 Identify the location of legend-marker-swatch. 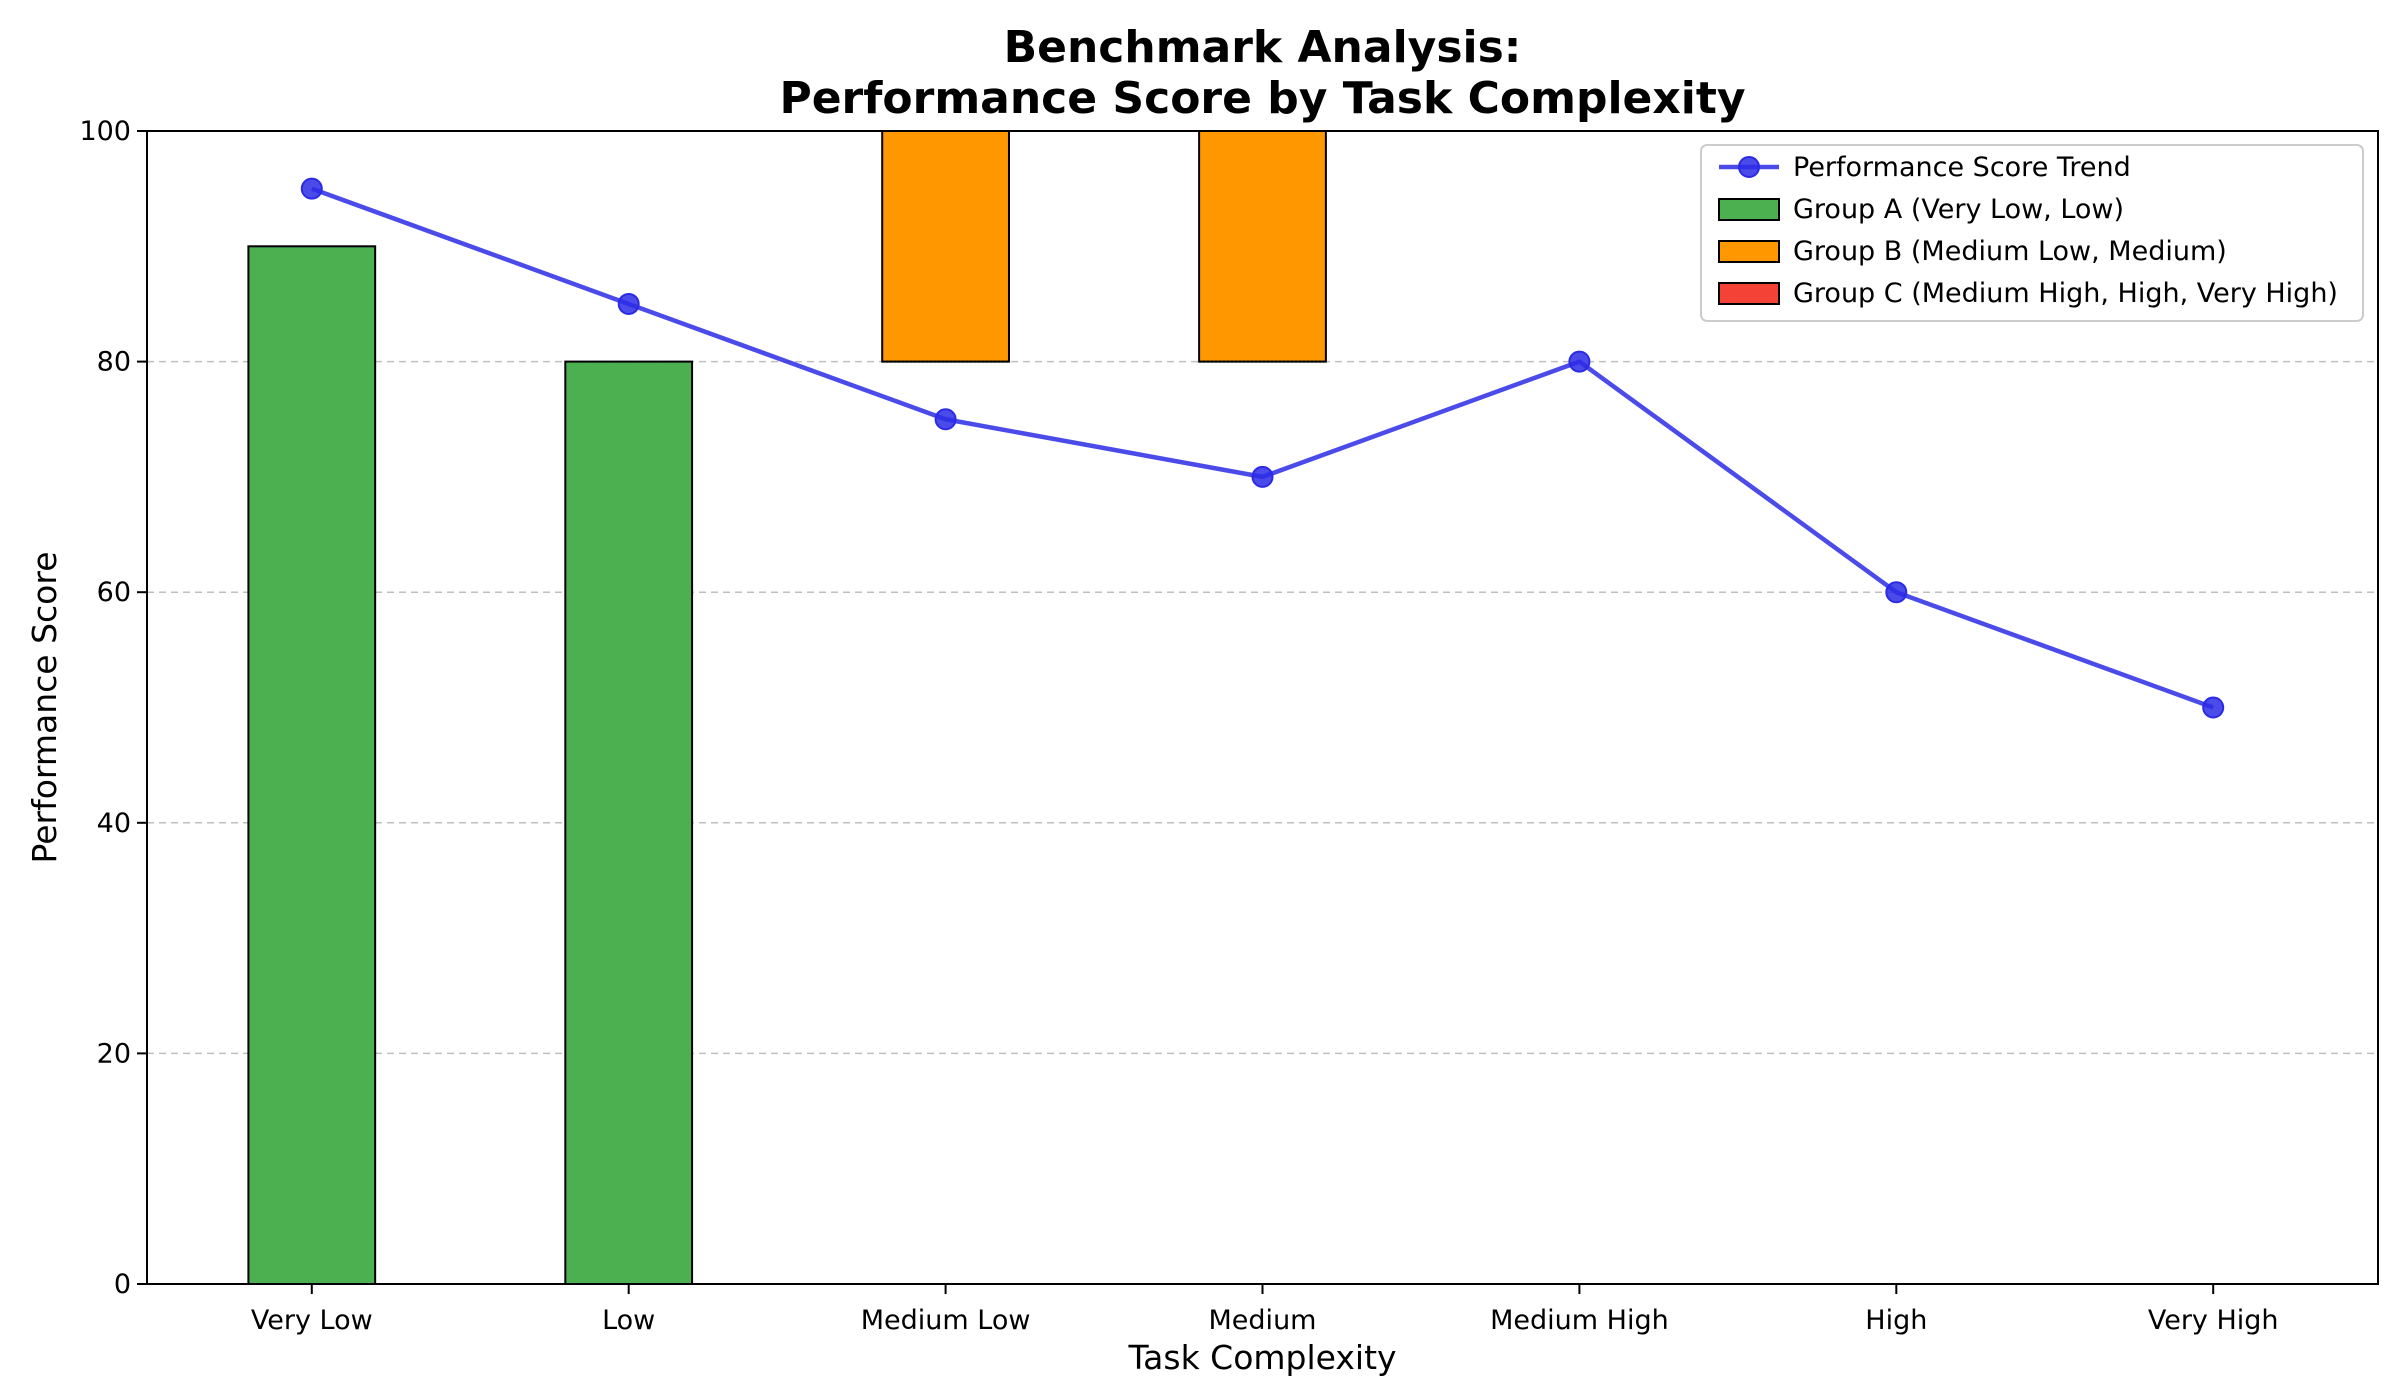
(1749, 167).